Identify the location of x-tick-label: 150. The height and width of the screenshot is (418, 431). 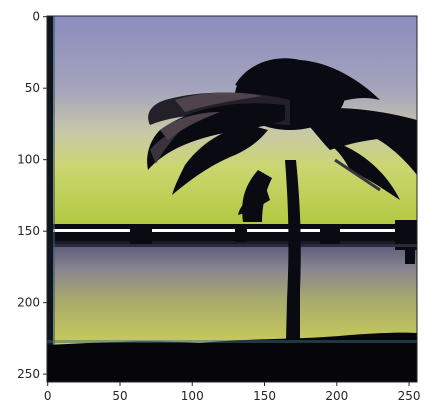
(264, 396).